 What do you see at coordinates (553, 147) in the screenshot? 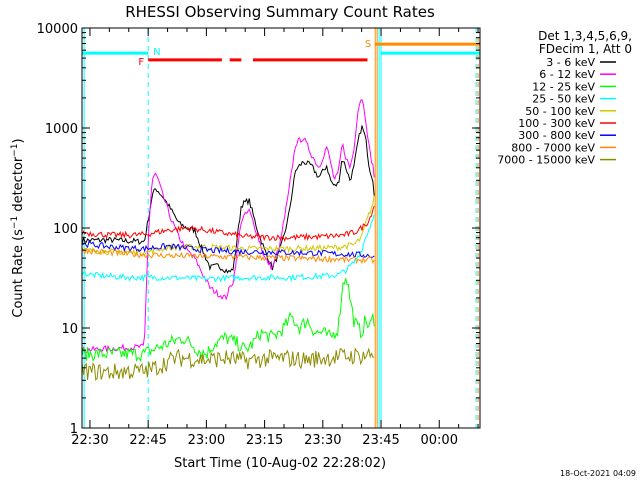
I see `legend-label-8: 800 - 7000 keV` at bounding box center [553, 147].